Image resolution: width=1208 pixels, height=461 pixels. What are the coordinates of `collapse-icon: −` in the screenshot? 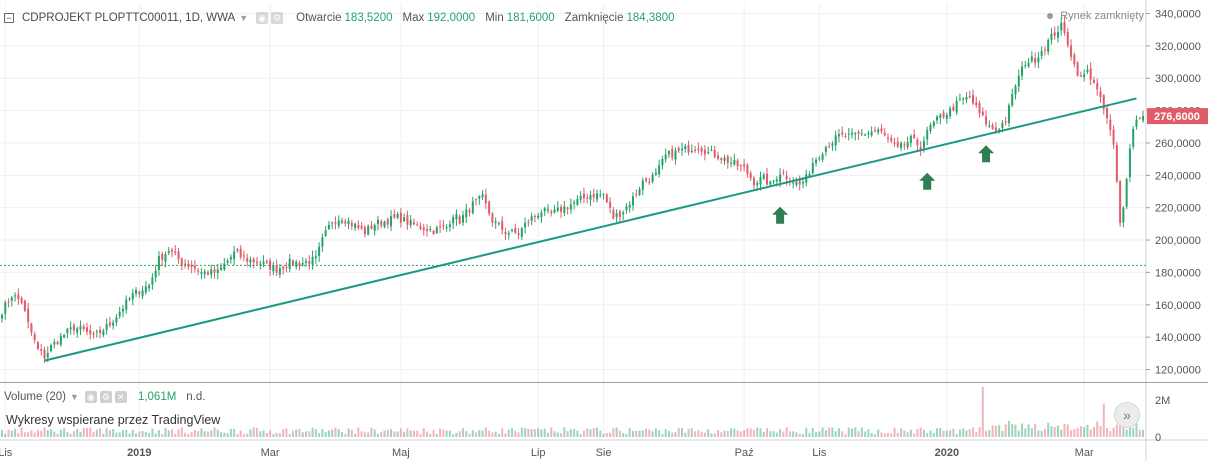 It's located at (9, 18).